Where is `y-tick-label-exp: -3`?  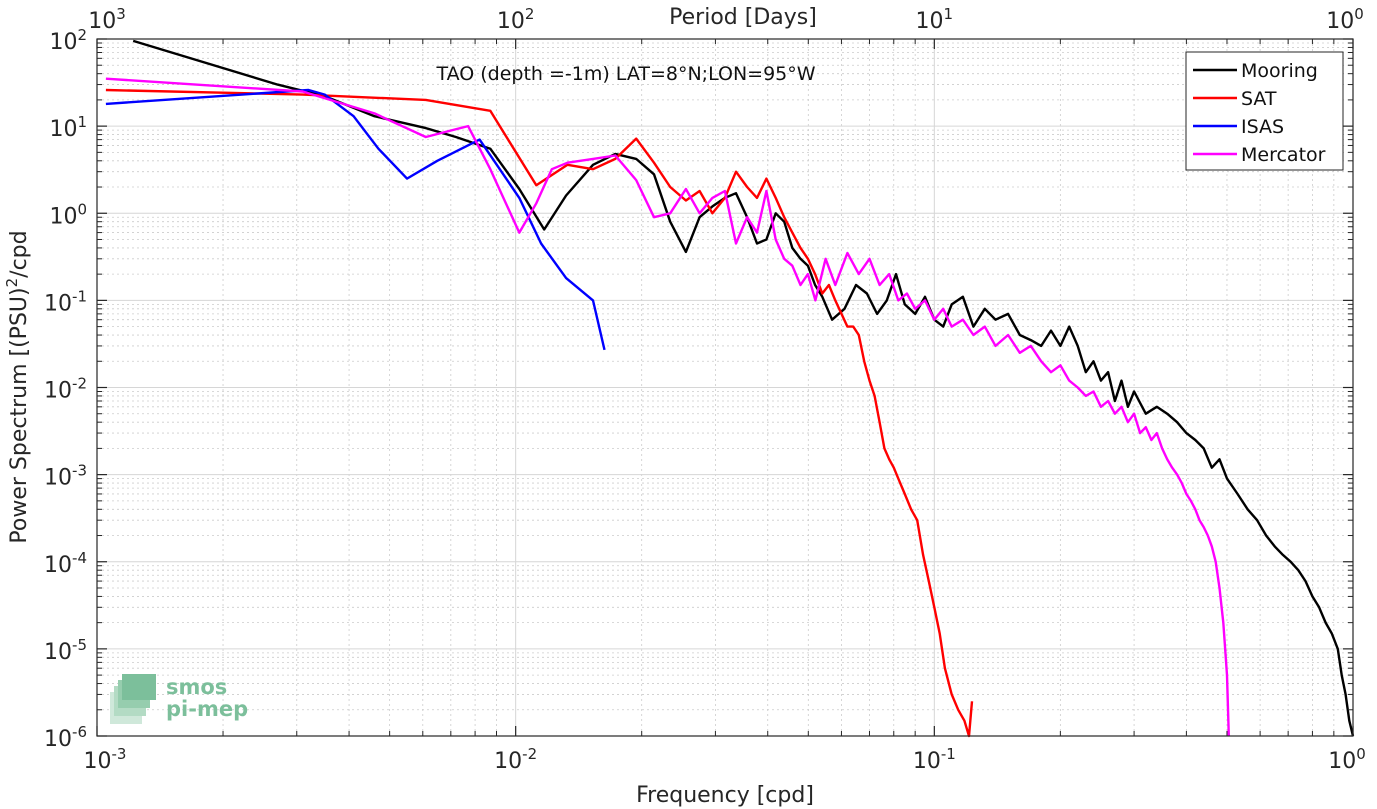
y-tick-label-exp: -3 is located at coordinates (79, 471).